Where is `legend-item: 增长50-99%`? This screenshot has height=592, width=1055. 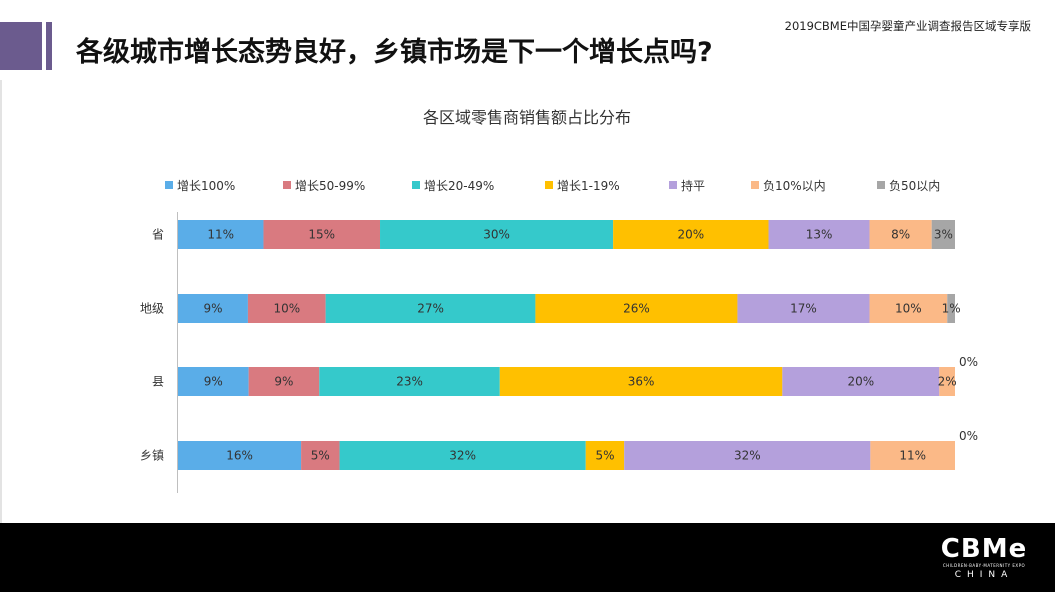 legend-item: 增长50-99% is located at coordinates (324, 186).